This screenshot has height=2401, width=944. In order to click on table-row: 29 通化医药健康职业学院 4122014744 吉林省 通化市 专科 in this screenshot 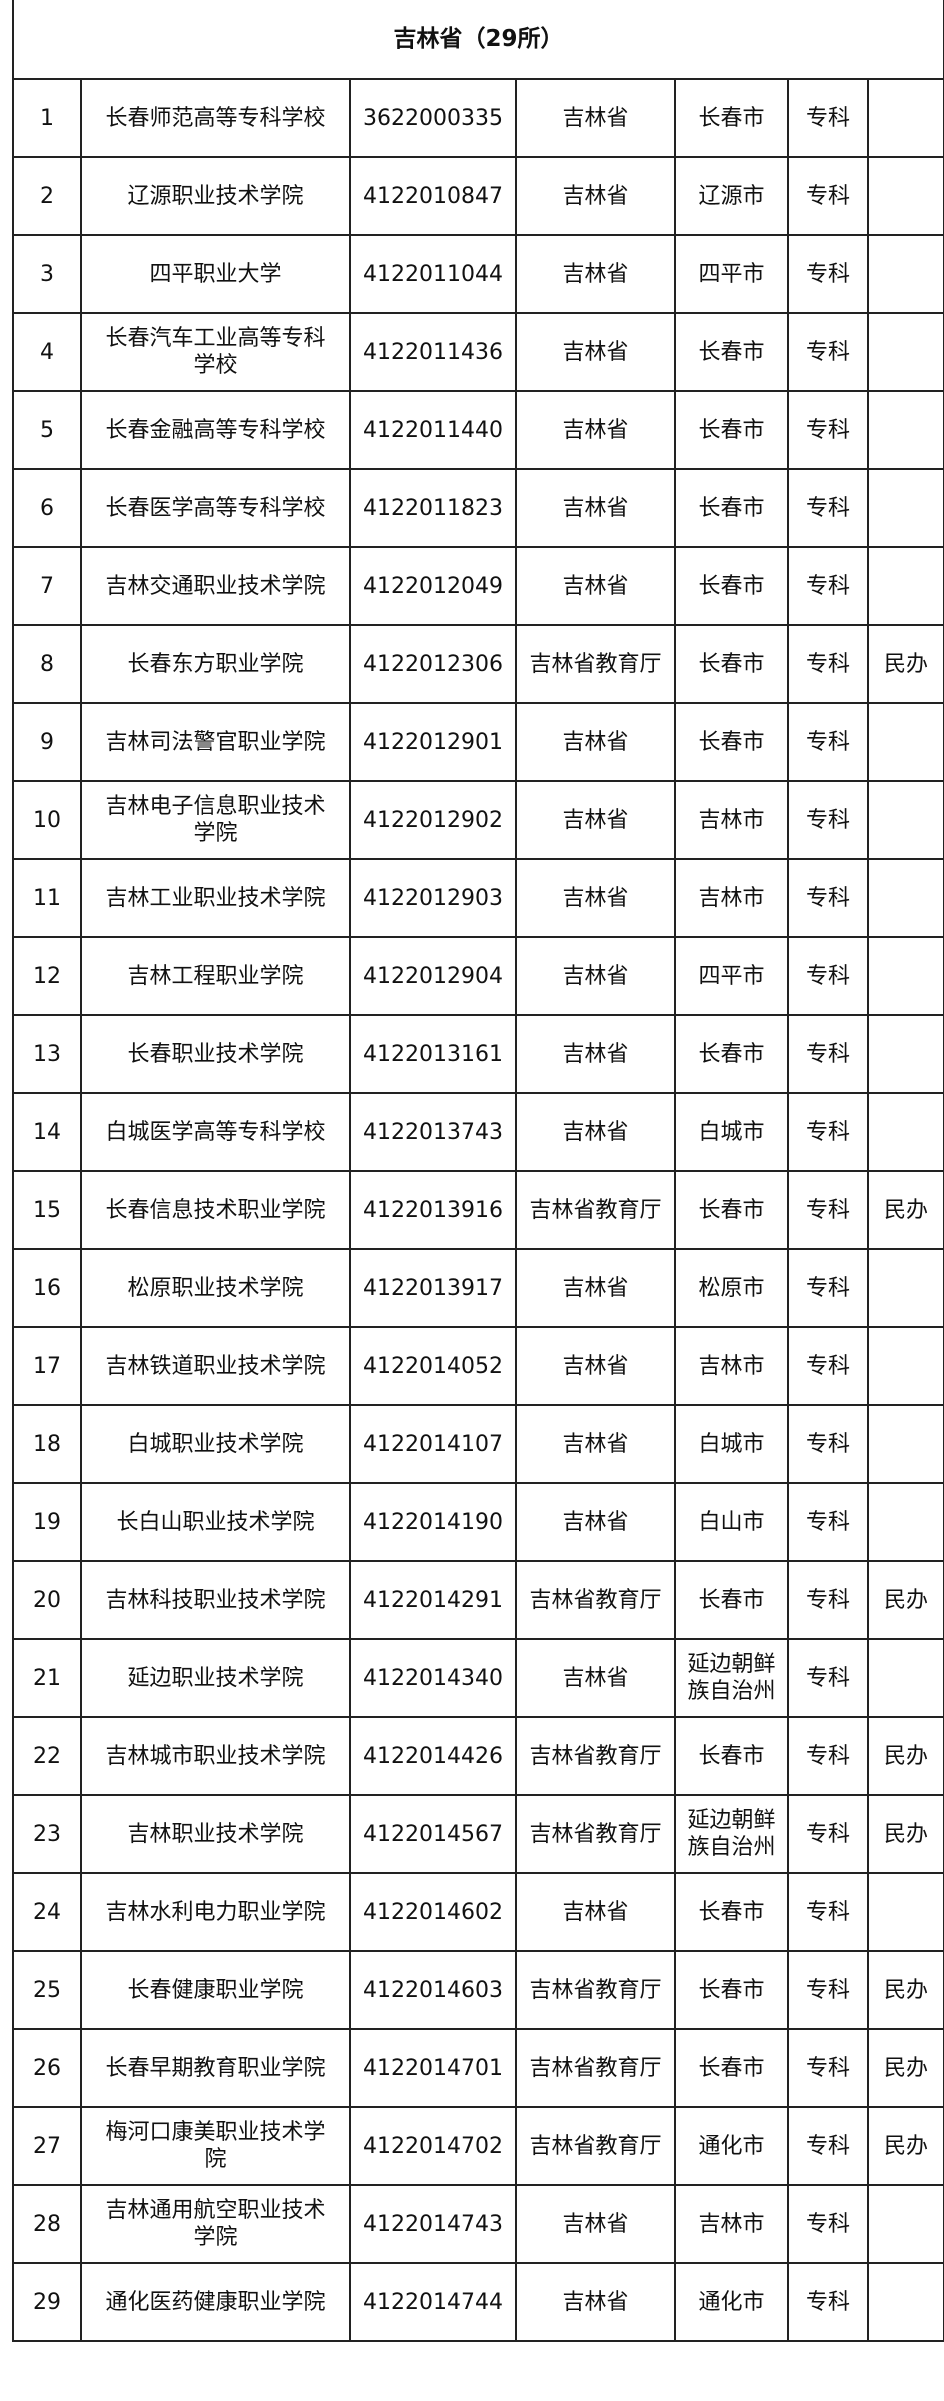, I will do `click(478, 2302)`.